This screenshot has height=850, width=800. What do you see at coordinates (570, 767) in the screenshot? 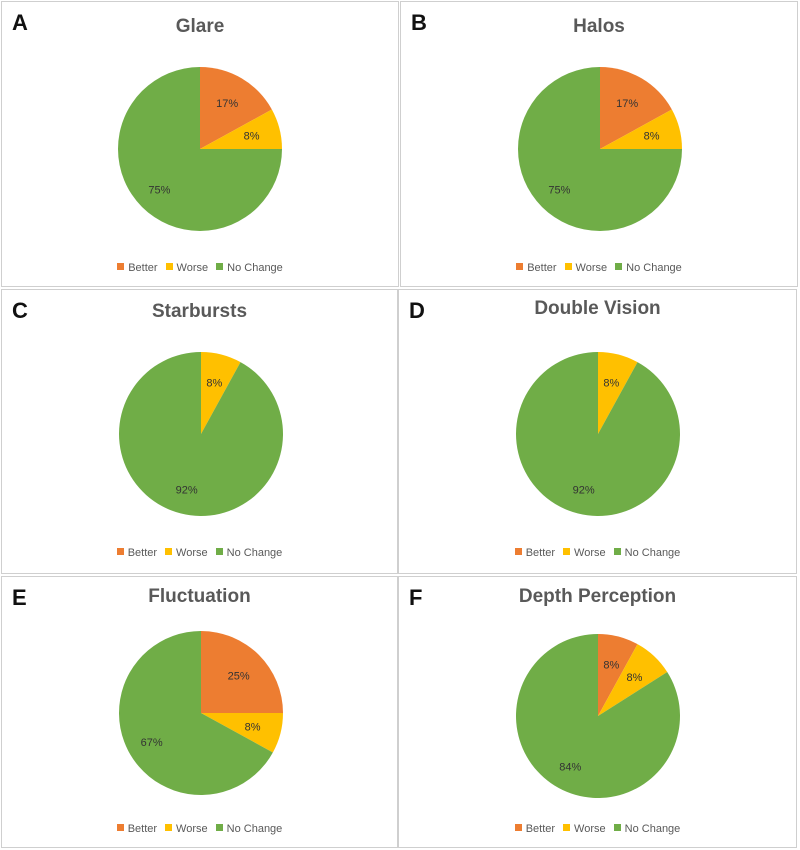
I see `data-label: 84%` at bounding box center [570, 767].